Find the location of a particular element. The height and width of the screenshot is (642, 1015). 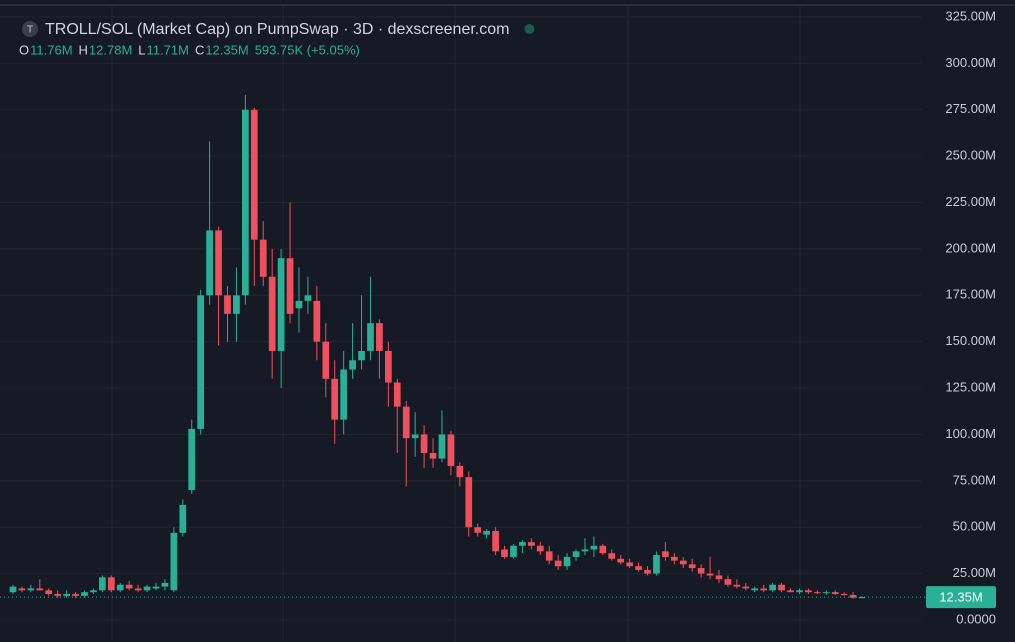

ohlc-value: 12.78M is located at coordinates (110, 49).